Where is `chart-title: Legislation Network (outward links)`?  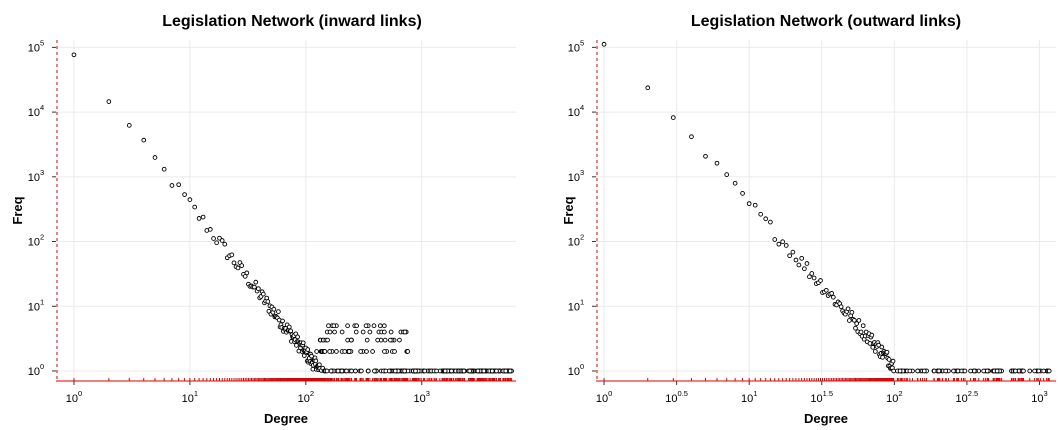 chart-title: Legislation Network (outward links) is located at coordinates (826, 21).